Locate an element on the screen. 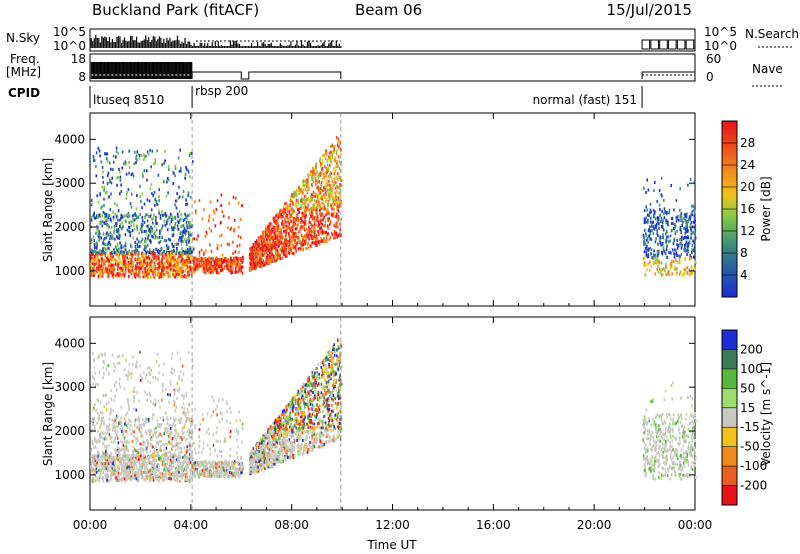 Image resolution: width=800 pixels, height=554 pixels. freq-right-tick-bottom: 0 is located at coordinates (710, 77).